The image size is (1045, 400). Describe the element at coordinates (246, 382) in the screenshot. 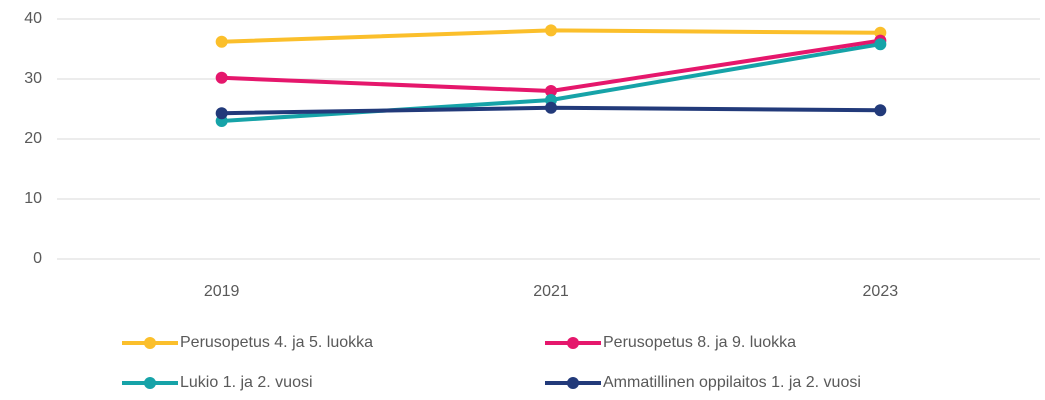

I see `legend-label: Lukio 1. ja 2. vuosi` at that location.